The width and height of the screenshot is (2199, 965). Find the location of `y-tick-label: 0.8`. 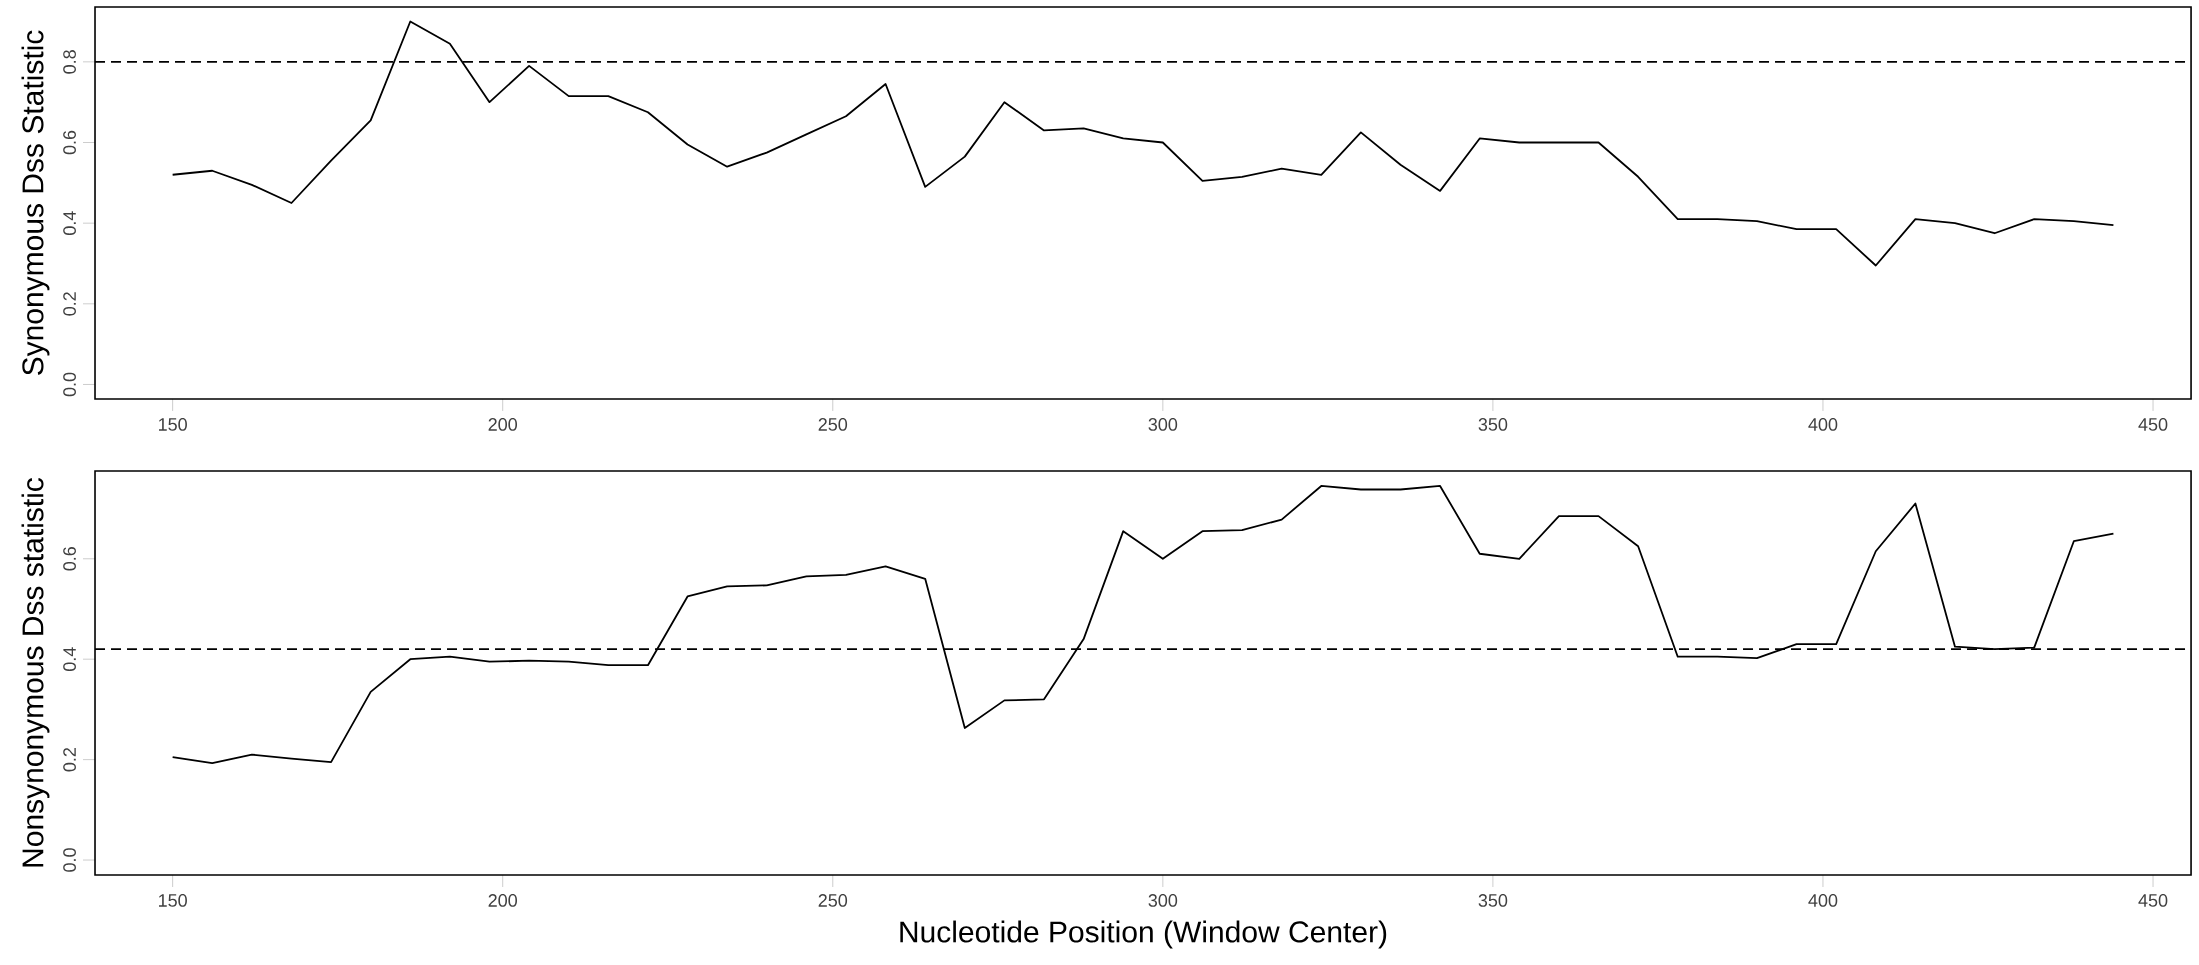

y-tick-label: 0.8 is located at coordinates (69, 62).